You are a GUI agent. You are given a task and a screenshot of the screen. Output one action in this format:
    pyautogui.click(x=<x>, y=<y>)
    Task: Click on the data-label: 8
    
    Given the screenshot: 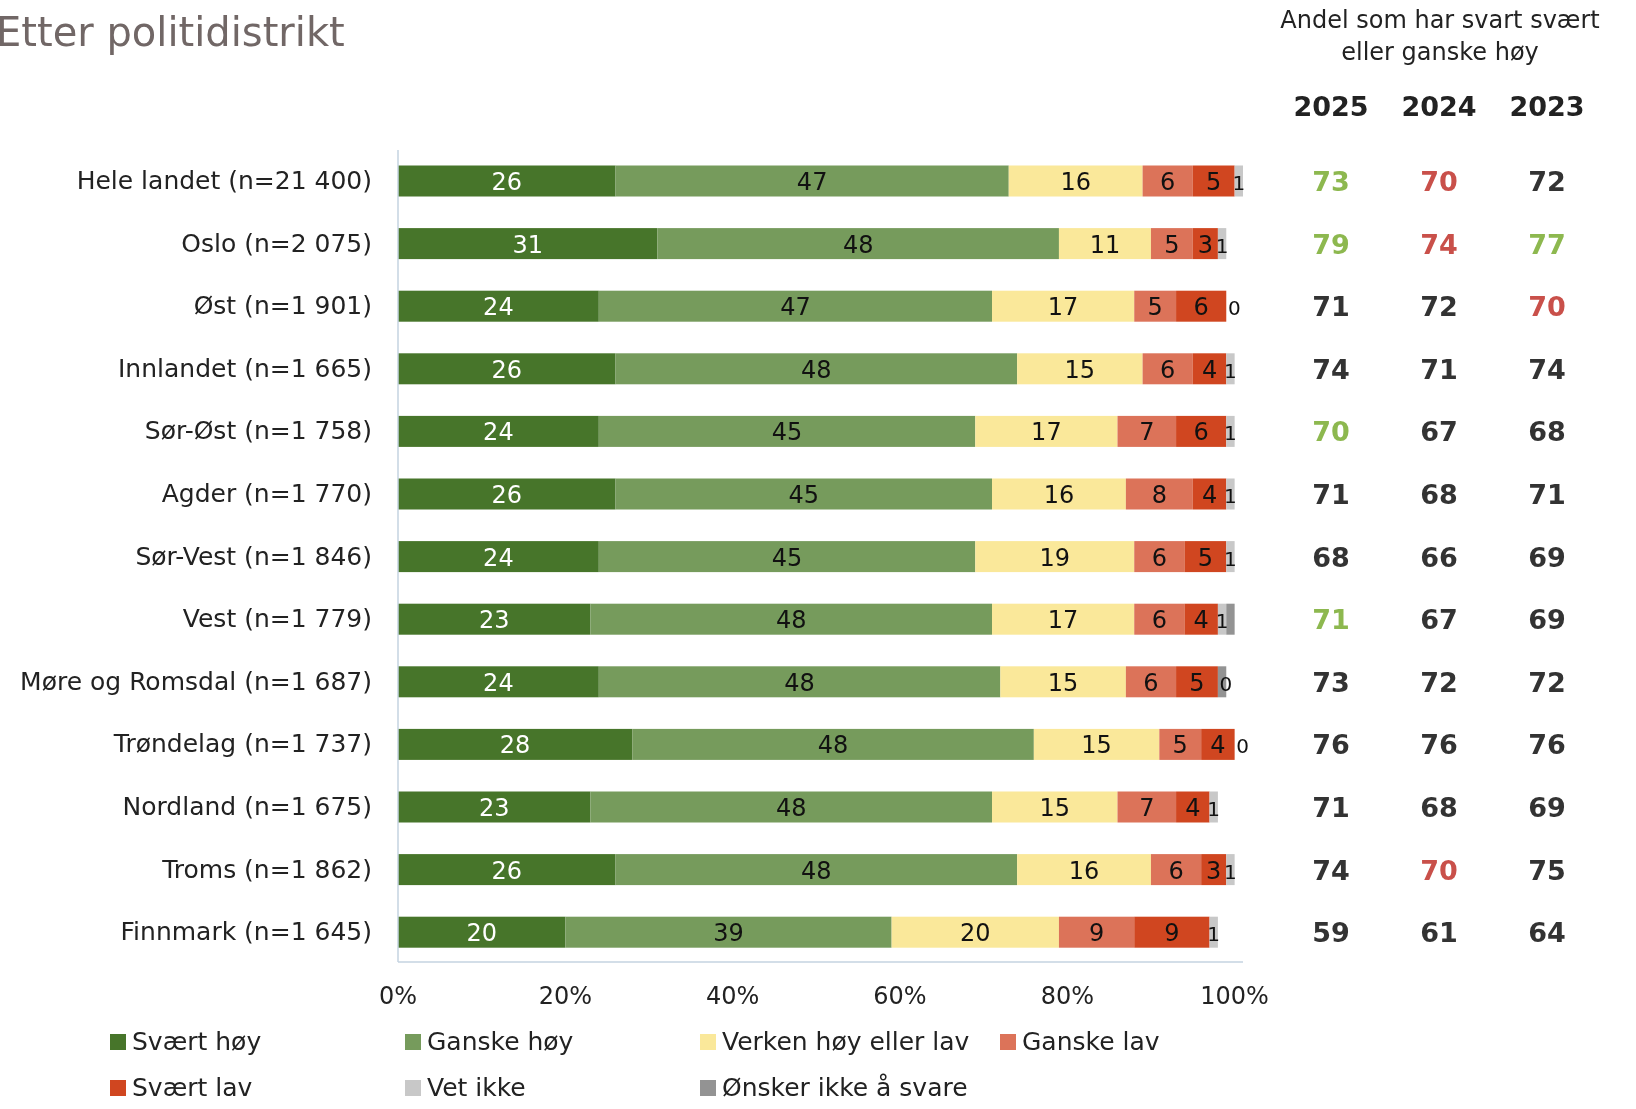 What is the action you would take?
    pyautogui.click(x=1159, y=495)
    